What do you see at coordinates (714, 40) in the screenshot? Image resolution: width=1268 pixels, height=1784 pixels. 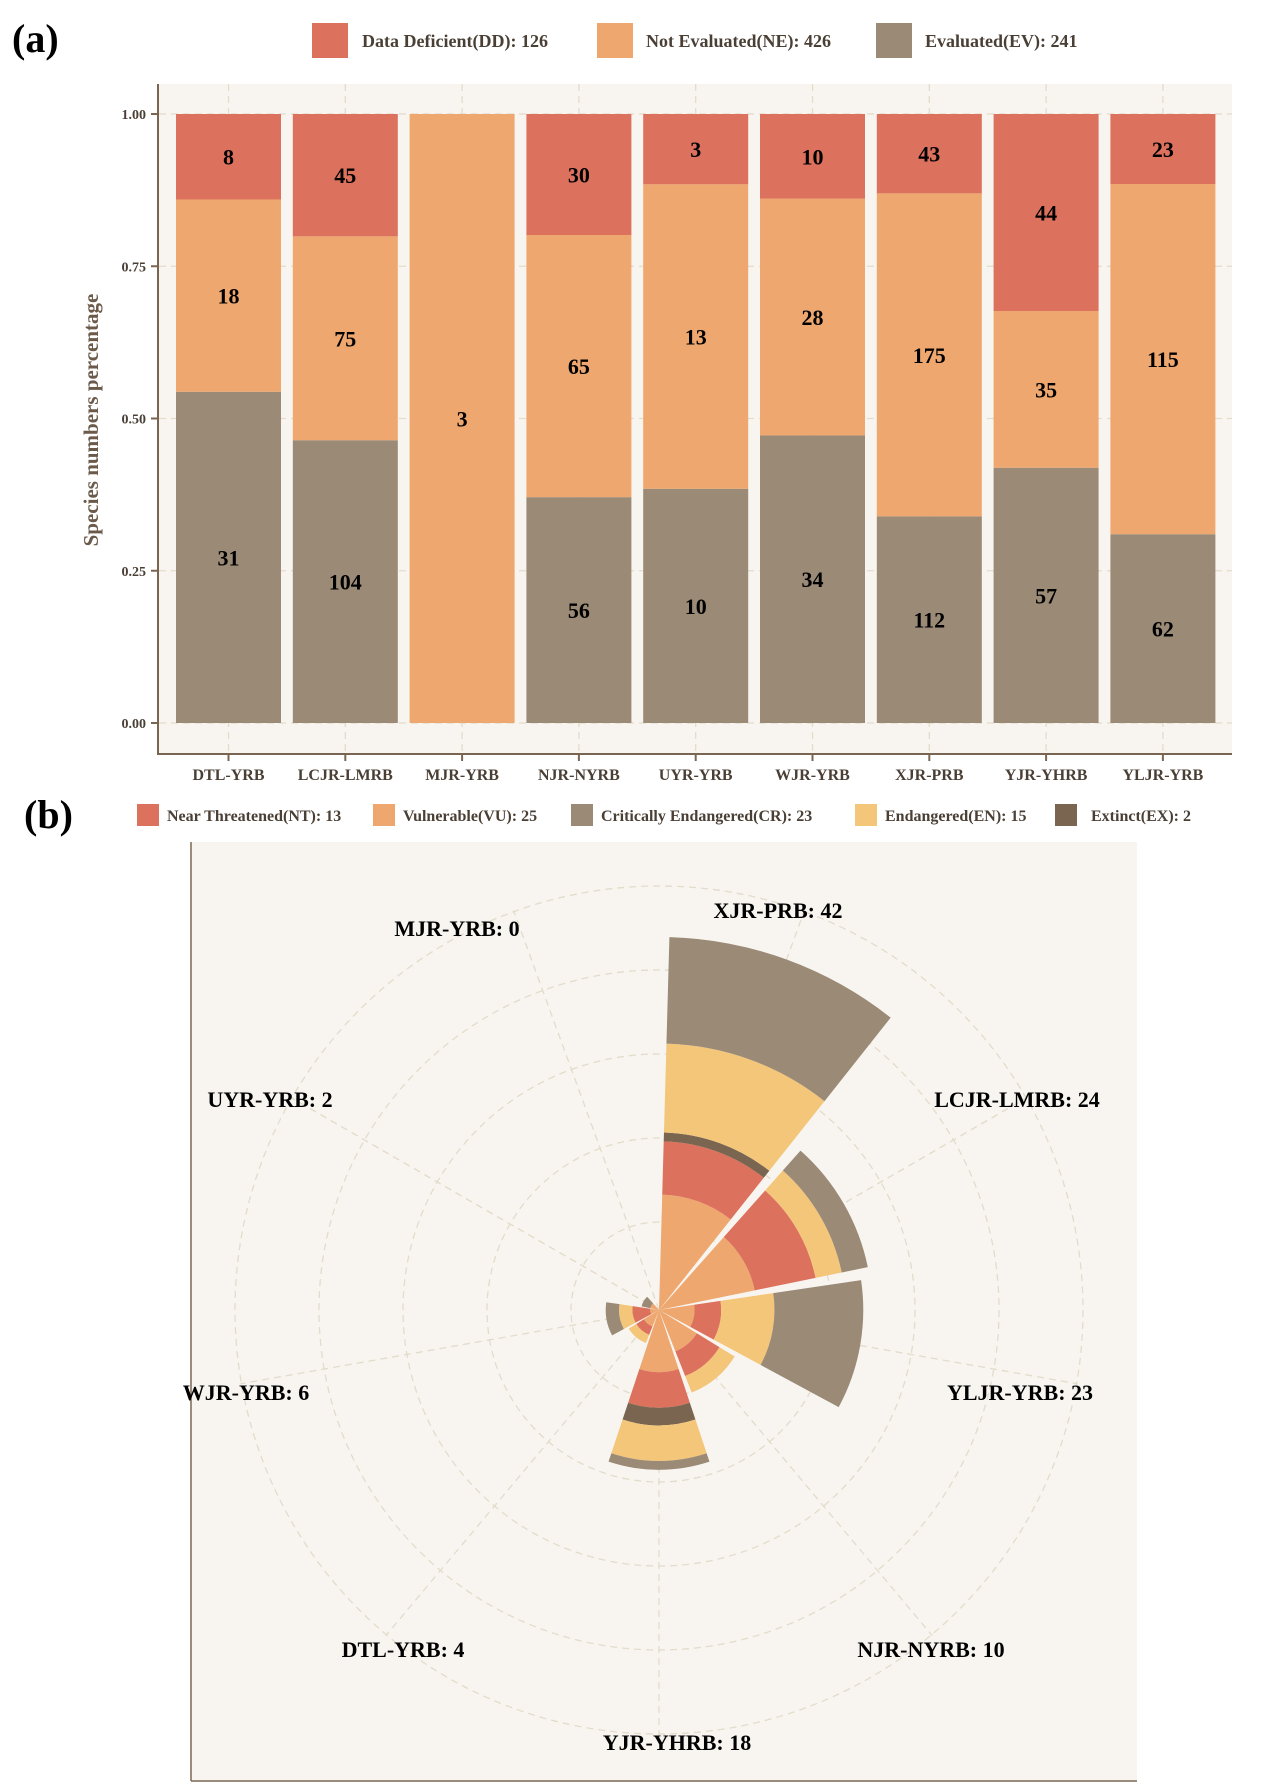 I see `legend-item-ne: Not Evaluated(NE): 426` at bounding box center [714, 40].